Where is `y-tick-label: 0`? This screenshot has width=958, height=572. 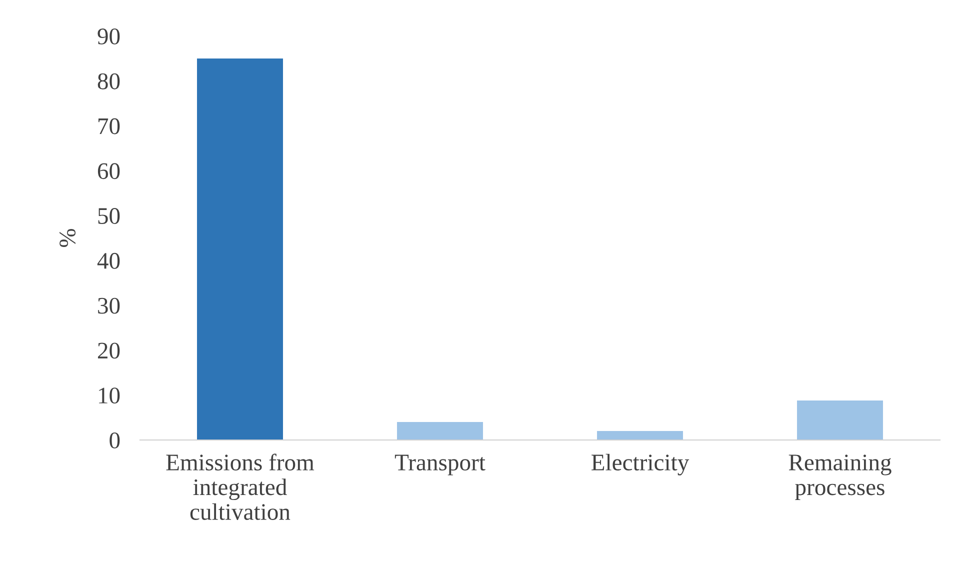
y-tick-label: 0 is located at coordinates (115, 440).